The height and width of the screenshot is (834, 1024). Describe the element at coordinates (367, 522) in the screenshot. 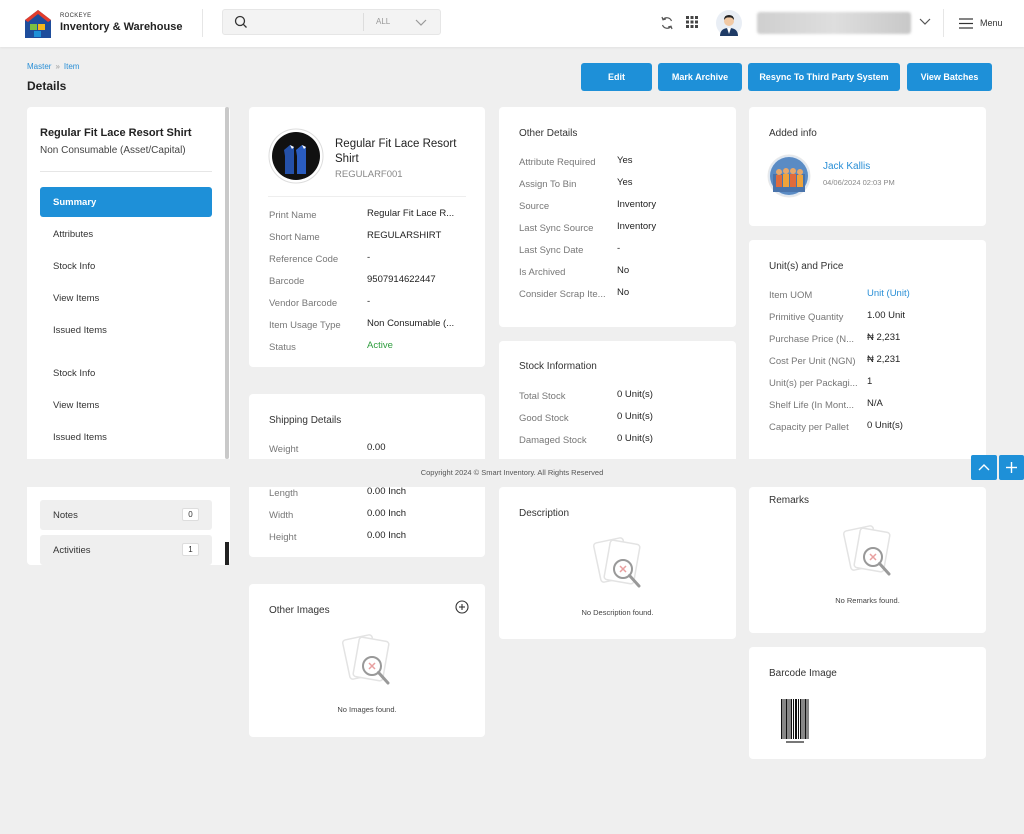

I see `shipping-details-card-lower` at that location.